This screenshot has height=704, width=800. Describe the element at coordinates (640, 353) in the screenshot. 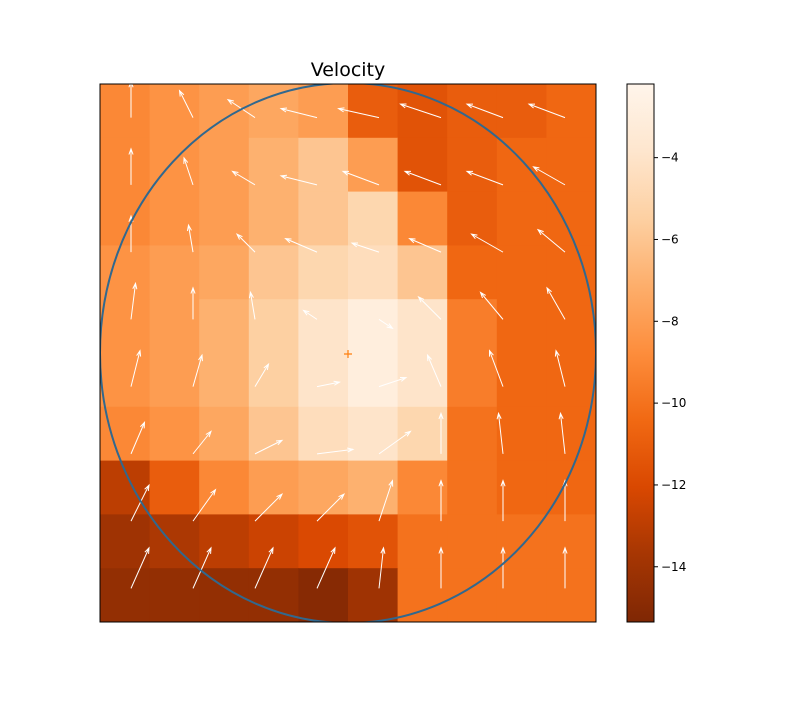

I see `colorbar-fill` at that location.